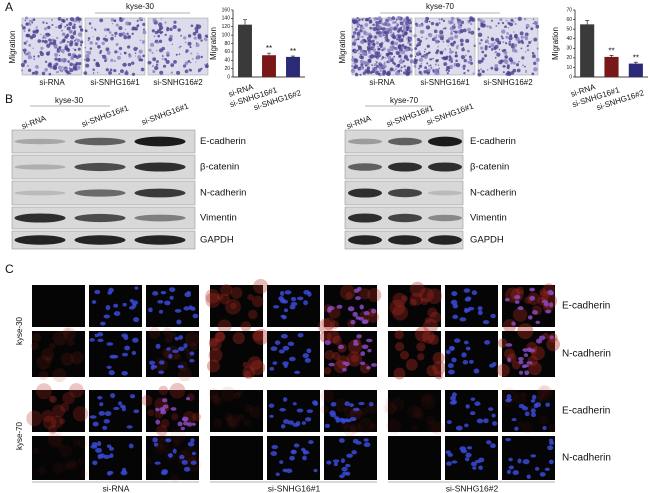  Describe the element at coordinates (294, 488) in the screenshot. I see `group-label: si-SNHG16#1` at that location.